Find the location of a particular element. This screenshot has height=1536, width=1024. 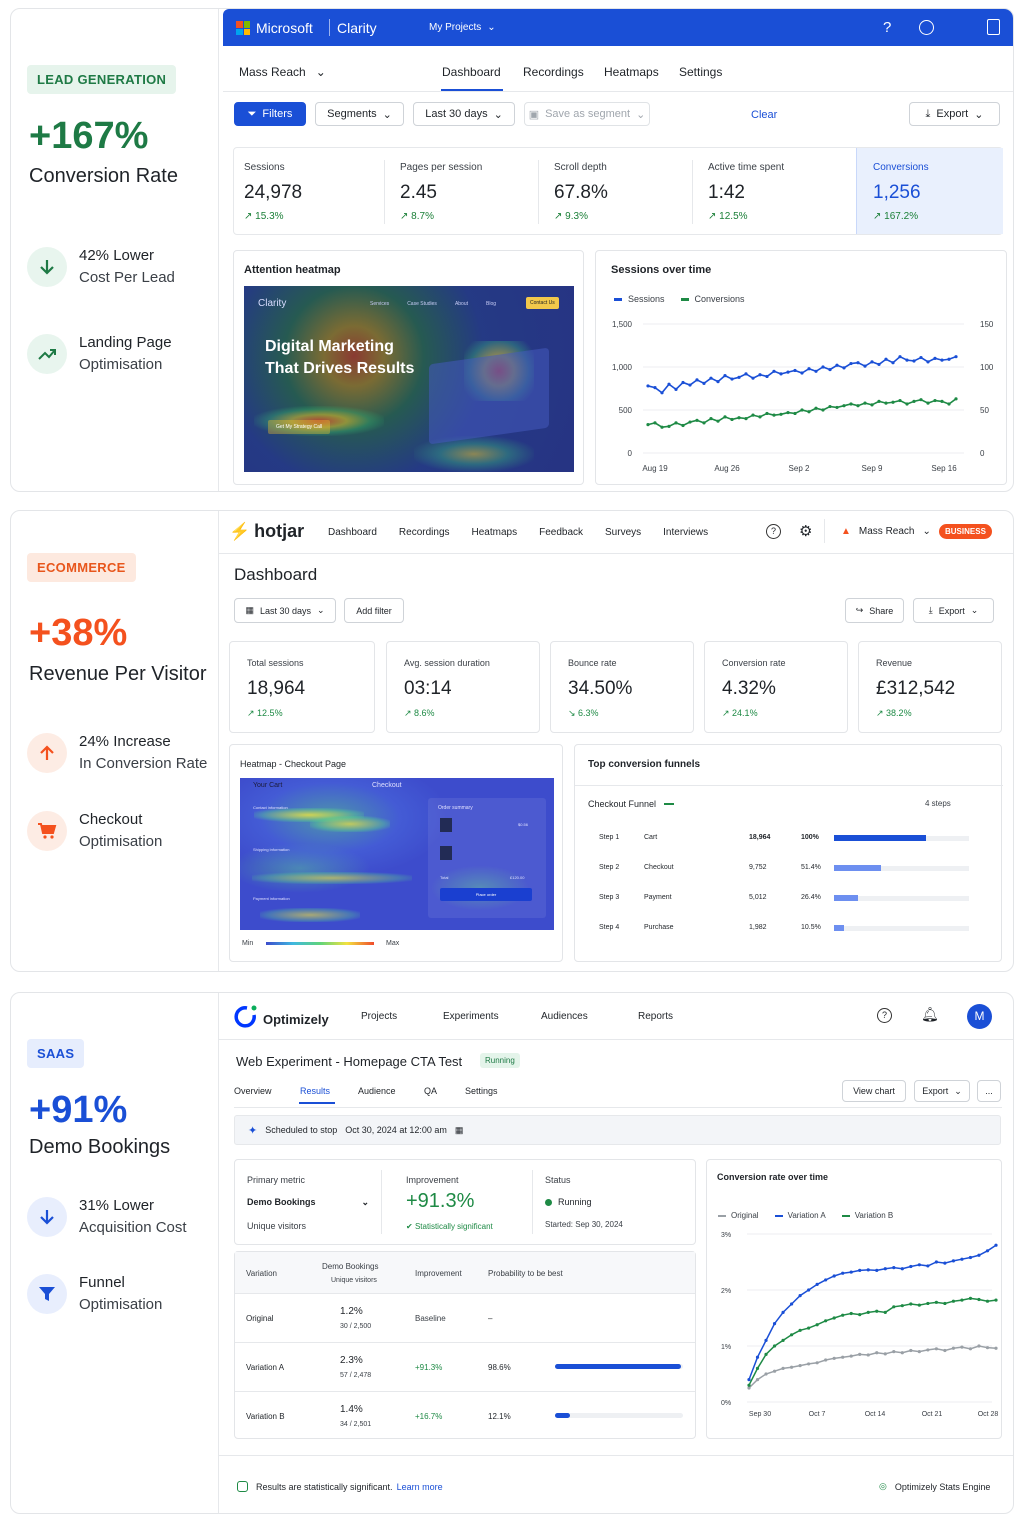

nav-experiments: Experiments is located at coordinates (471, 1016).